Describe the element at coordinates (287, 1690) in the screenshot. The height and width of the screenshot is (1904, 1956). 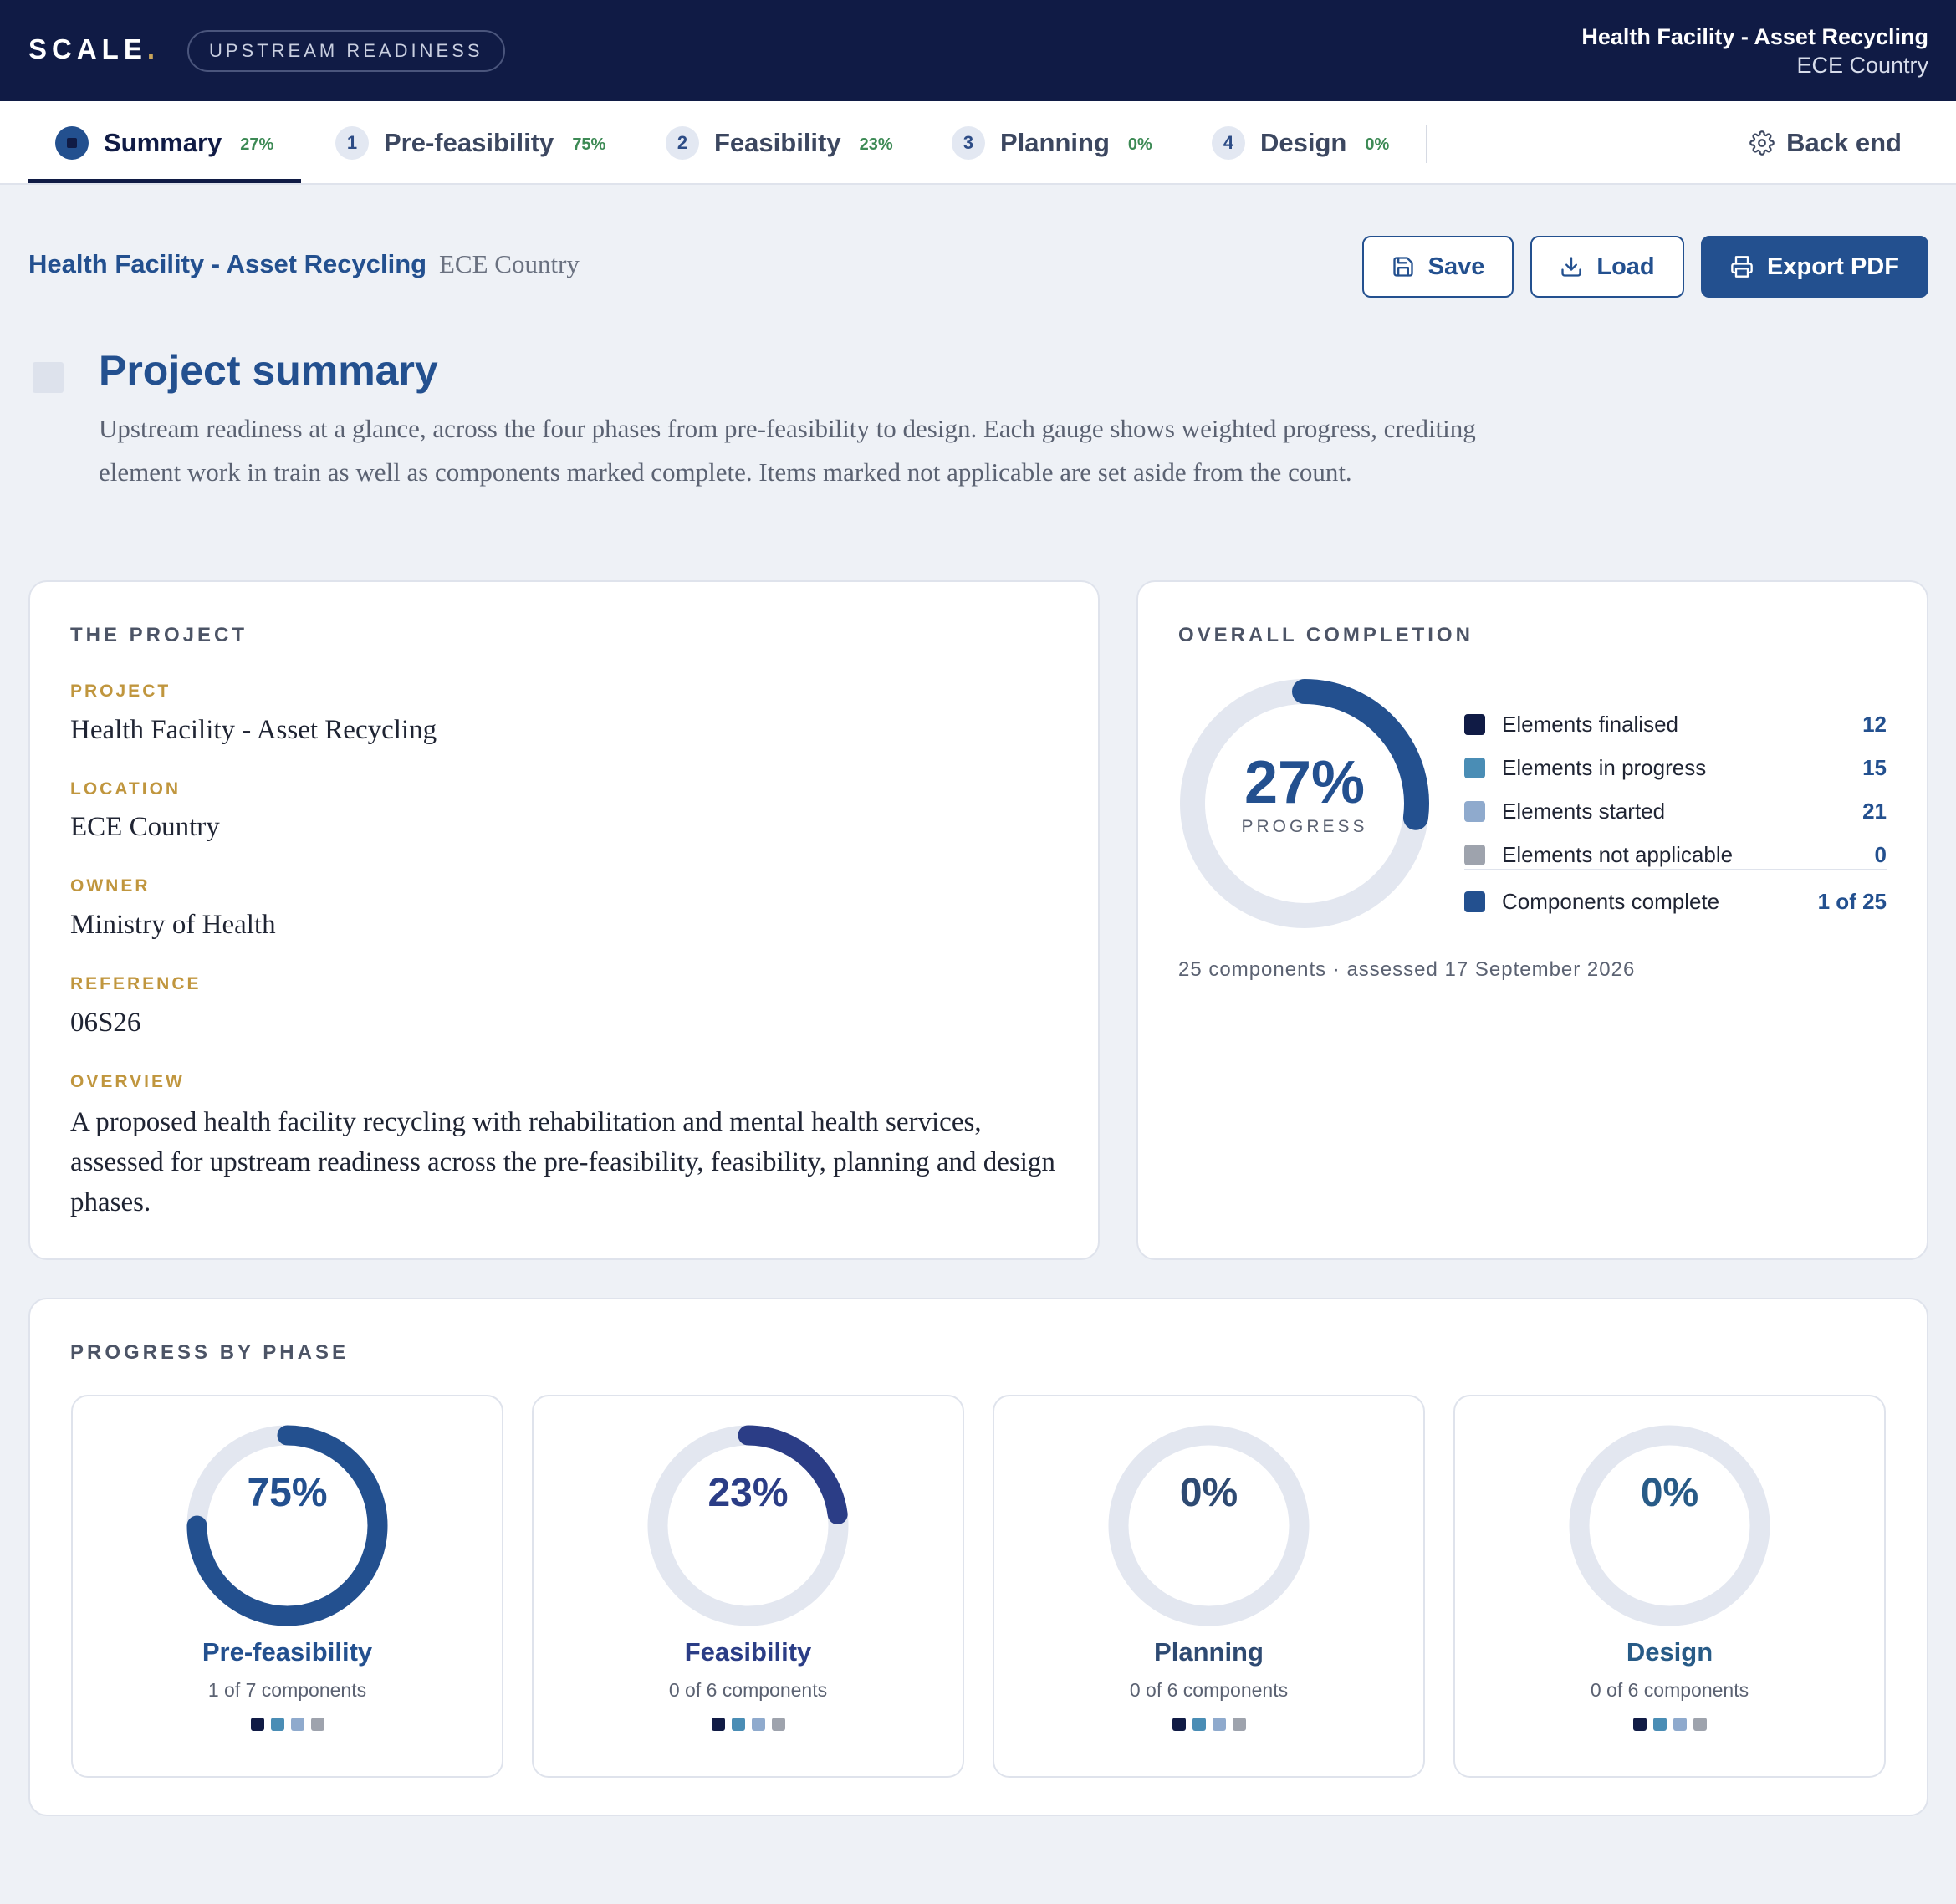
I see `phase-component-count: 1 of 7 components` at that location.